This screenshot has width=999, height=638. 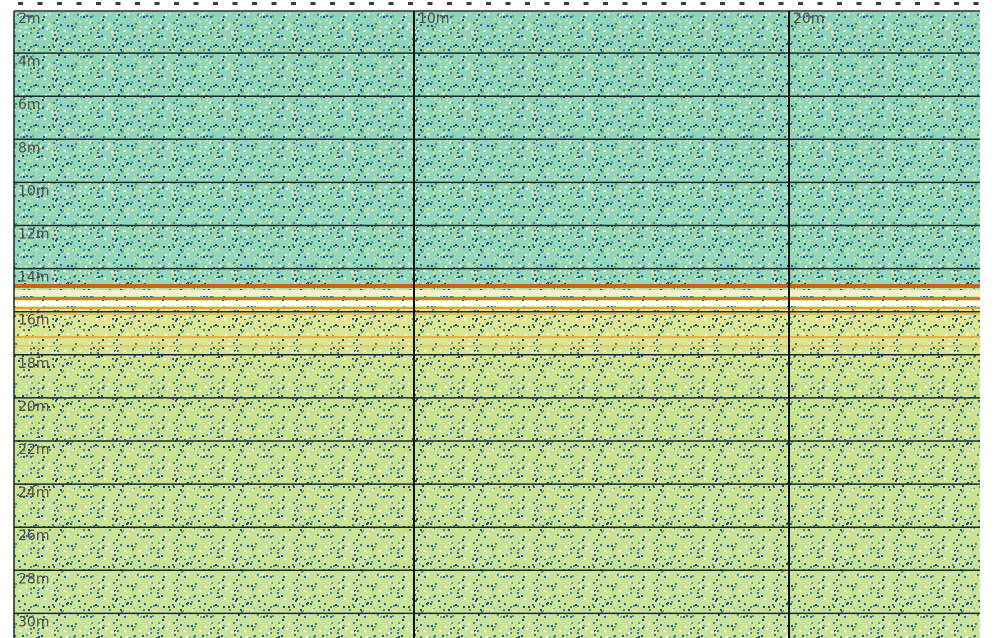 I want to click on range-label: 10m, so click(x=433, y=19).